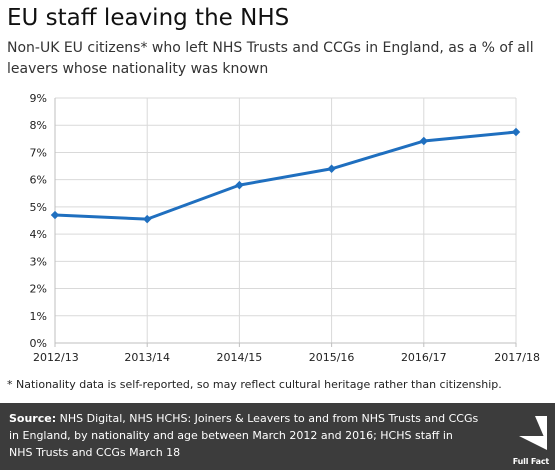 The image size is (555, 470). I want to click on y-tick-label: 4%, so click(38, 234).